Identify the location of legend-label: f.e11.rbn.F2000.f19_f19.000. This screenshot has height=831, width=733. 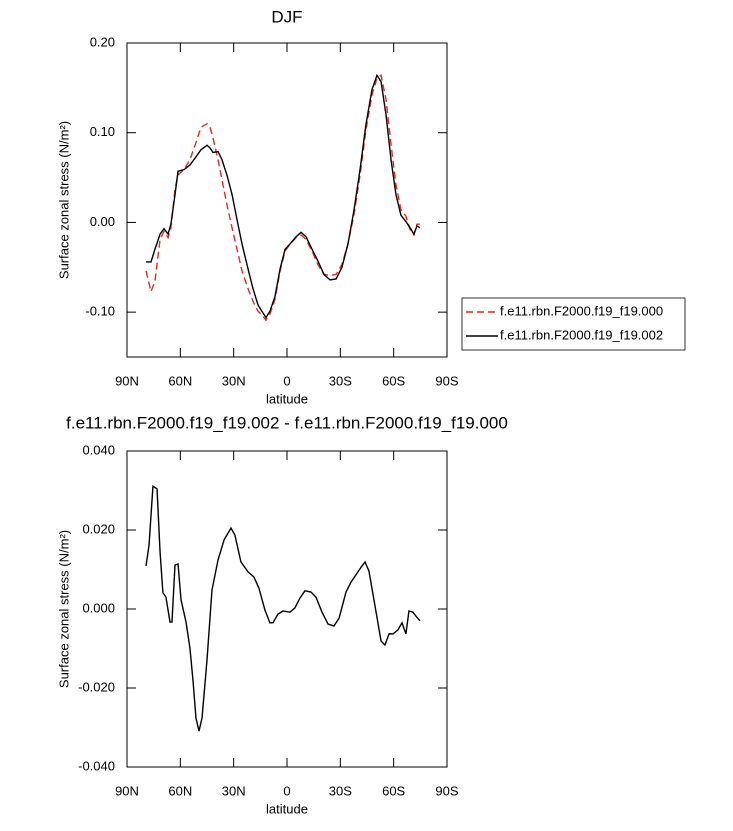
(581, 310).